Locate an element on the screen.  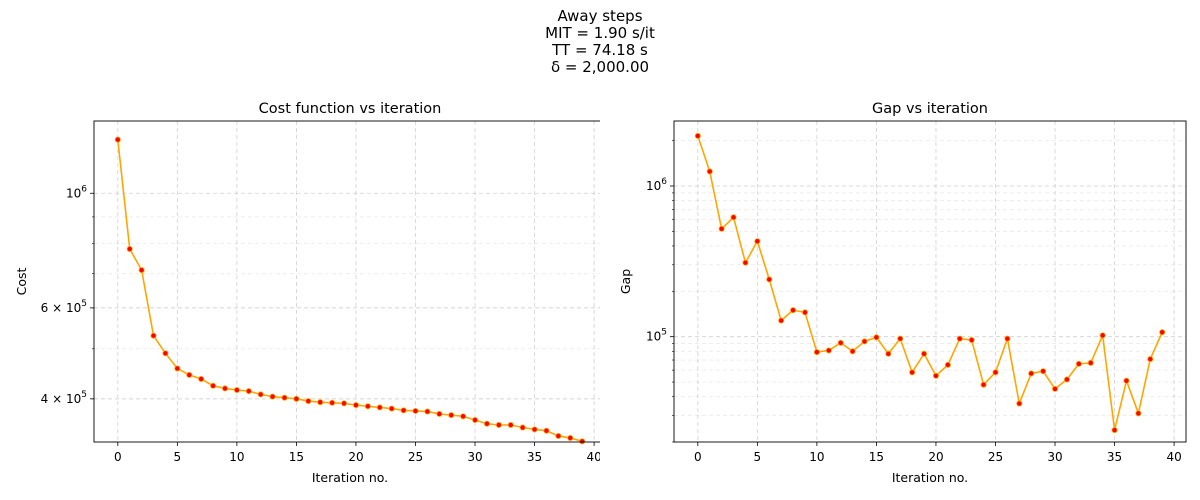
cost-x-tick-label: 10 is located at coordinates (236, 457).